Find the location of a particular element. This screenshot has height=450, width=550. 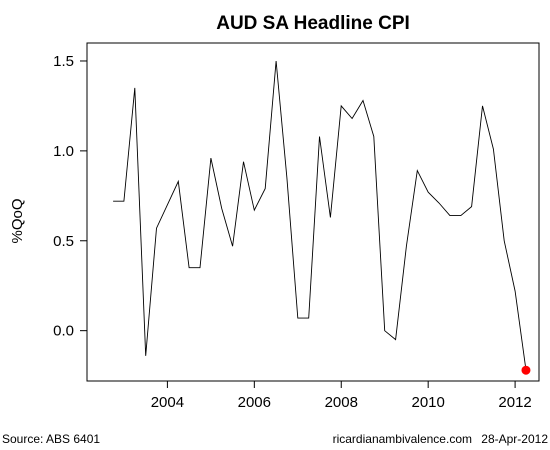

y-axis: 0.0 0.5 1.0 1.5 is located at coordinates (70, 196).